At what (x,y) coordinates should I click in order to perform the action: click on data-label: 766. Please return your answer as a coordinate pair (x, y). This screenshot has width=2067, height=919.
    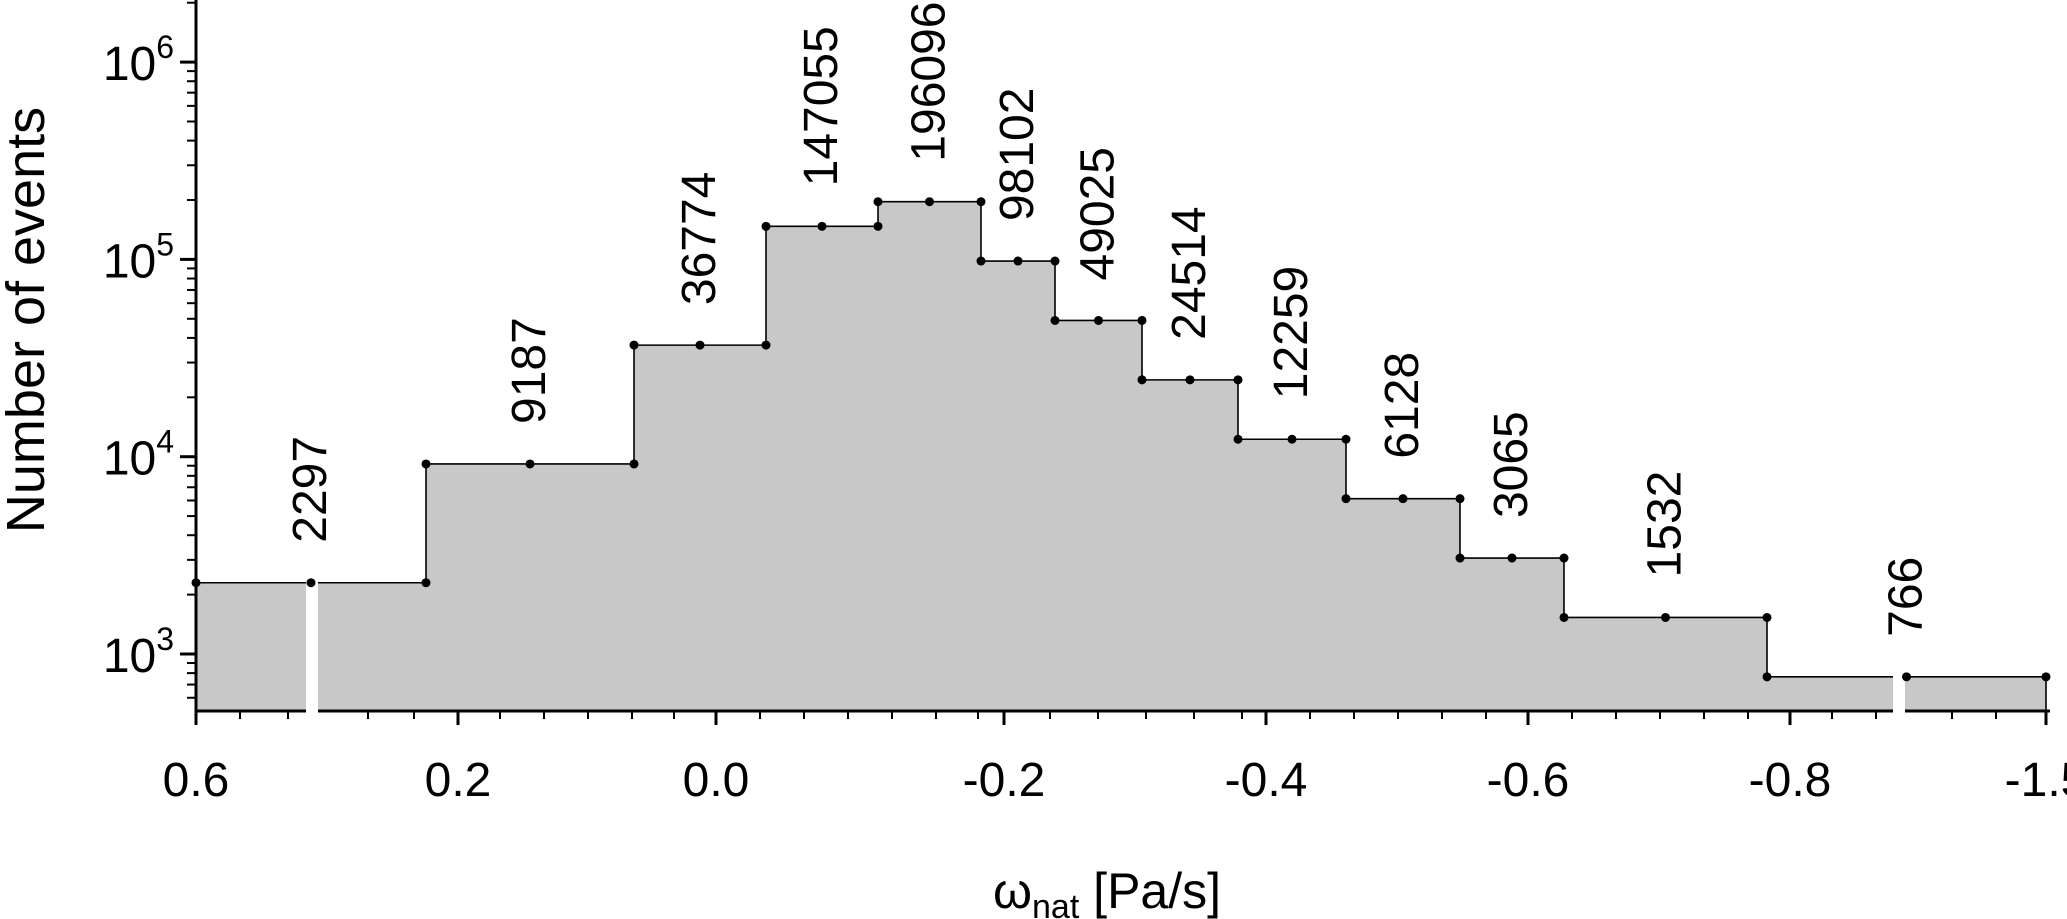
    Looking at the image, I should click on (1906, 597).